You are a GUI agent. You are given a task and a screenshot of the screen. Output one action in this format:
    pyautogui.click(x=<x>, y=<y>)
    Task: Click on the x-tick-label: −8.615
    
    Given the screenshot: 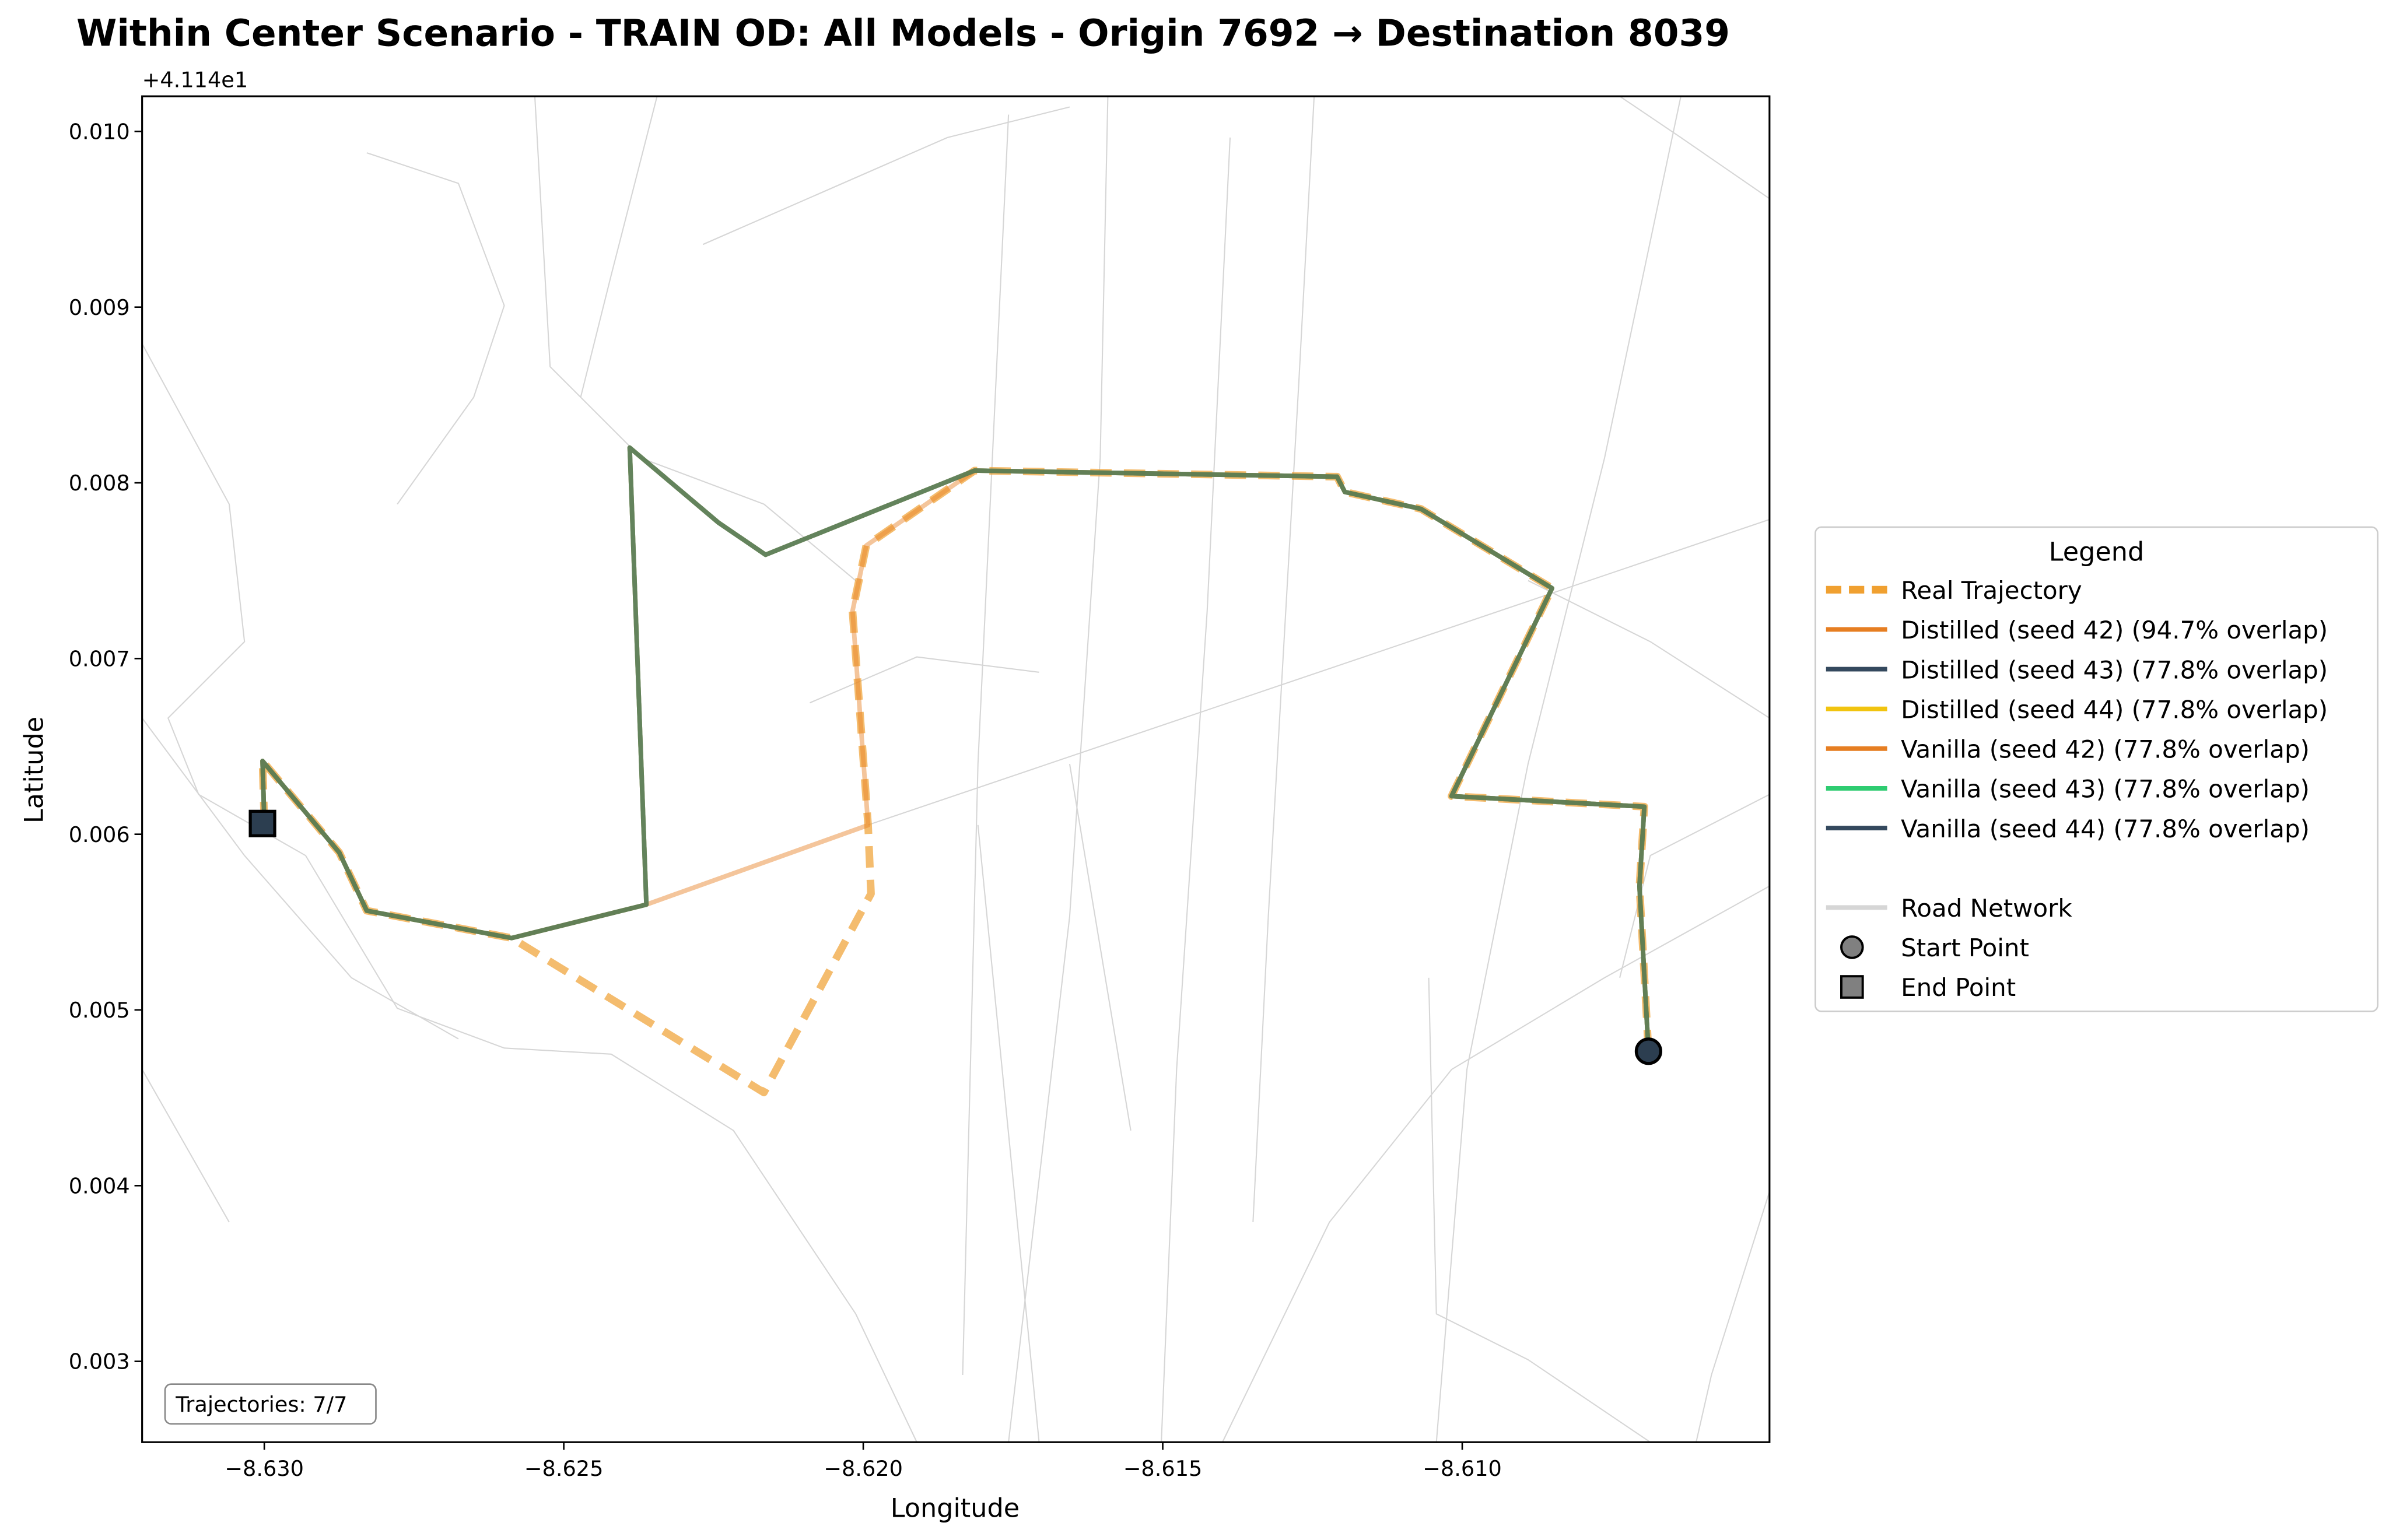 What is the action you would take?
    pyautogui.click(x=1163, y=1468)
    